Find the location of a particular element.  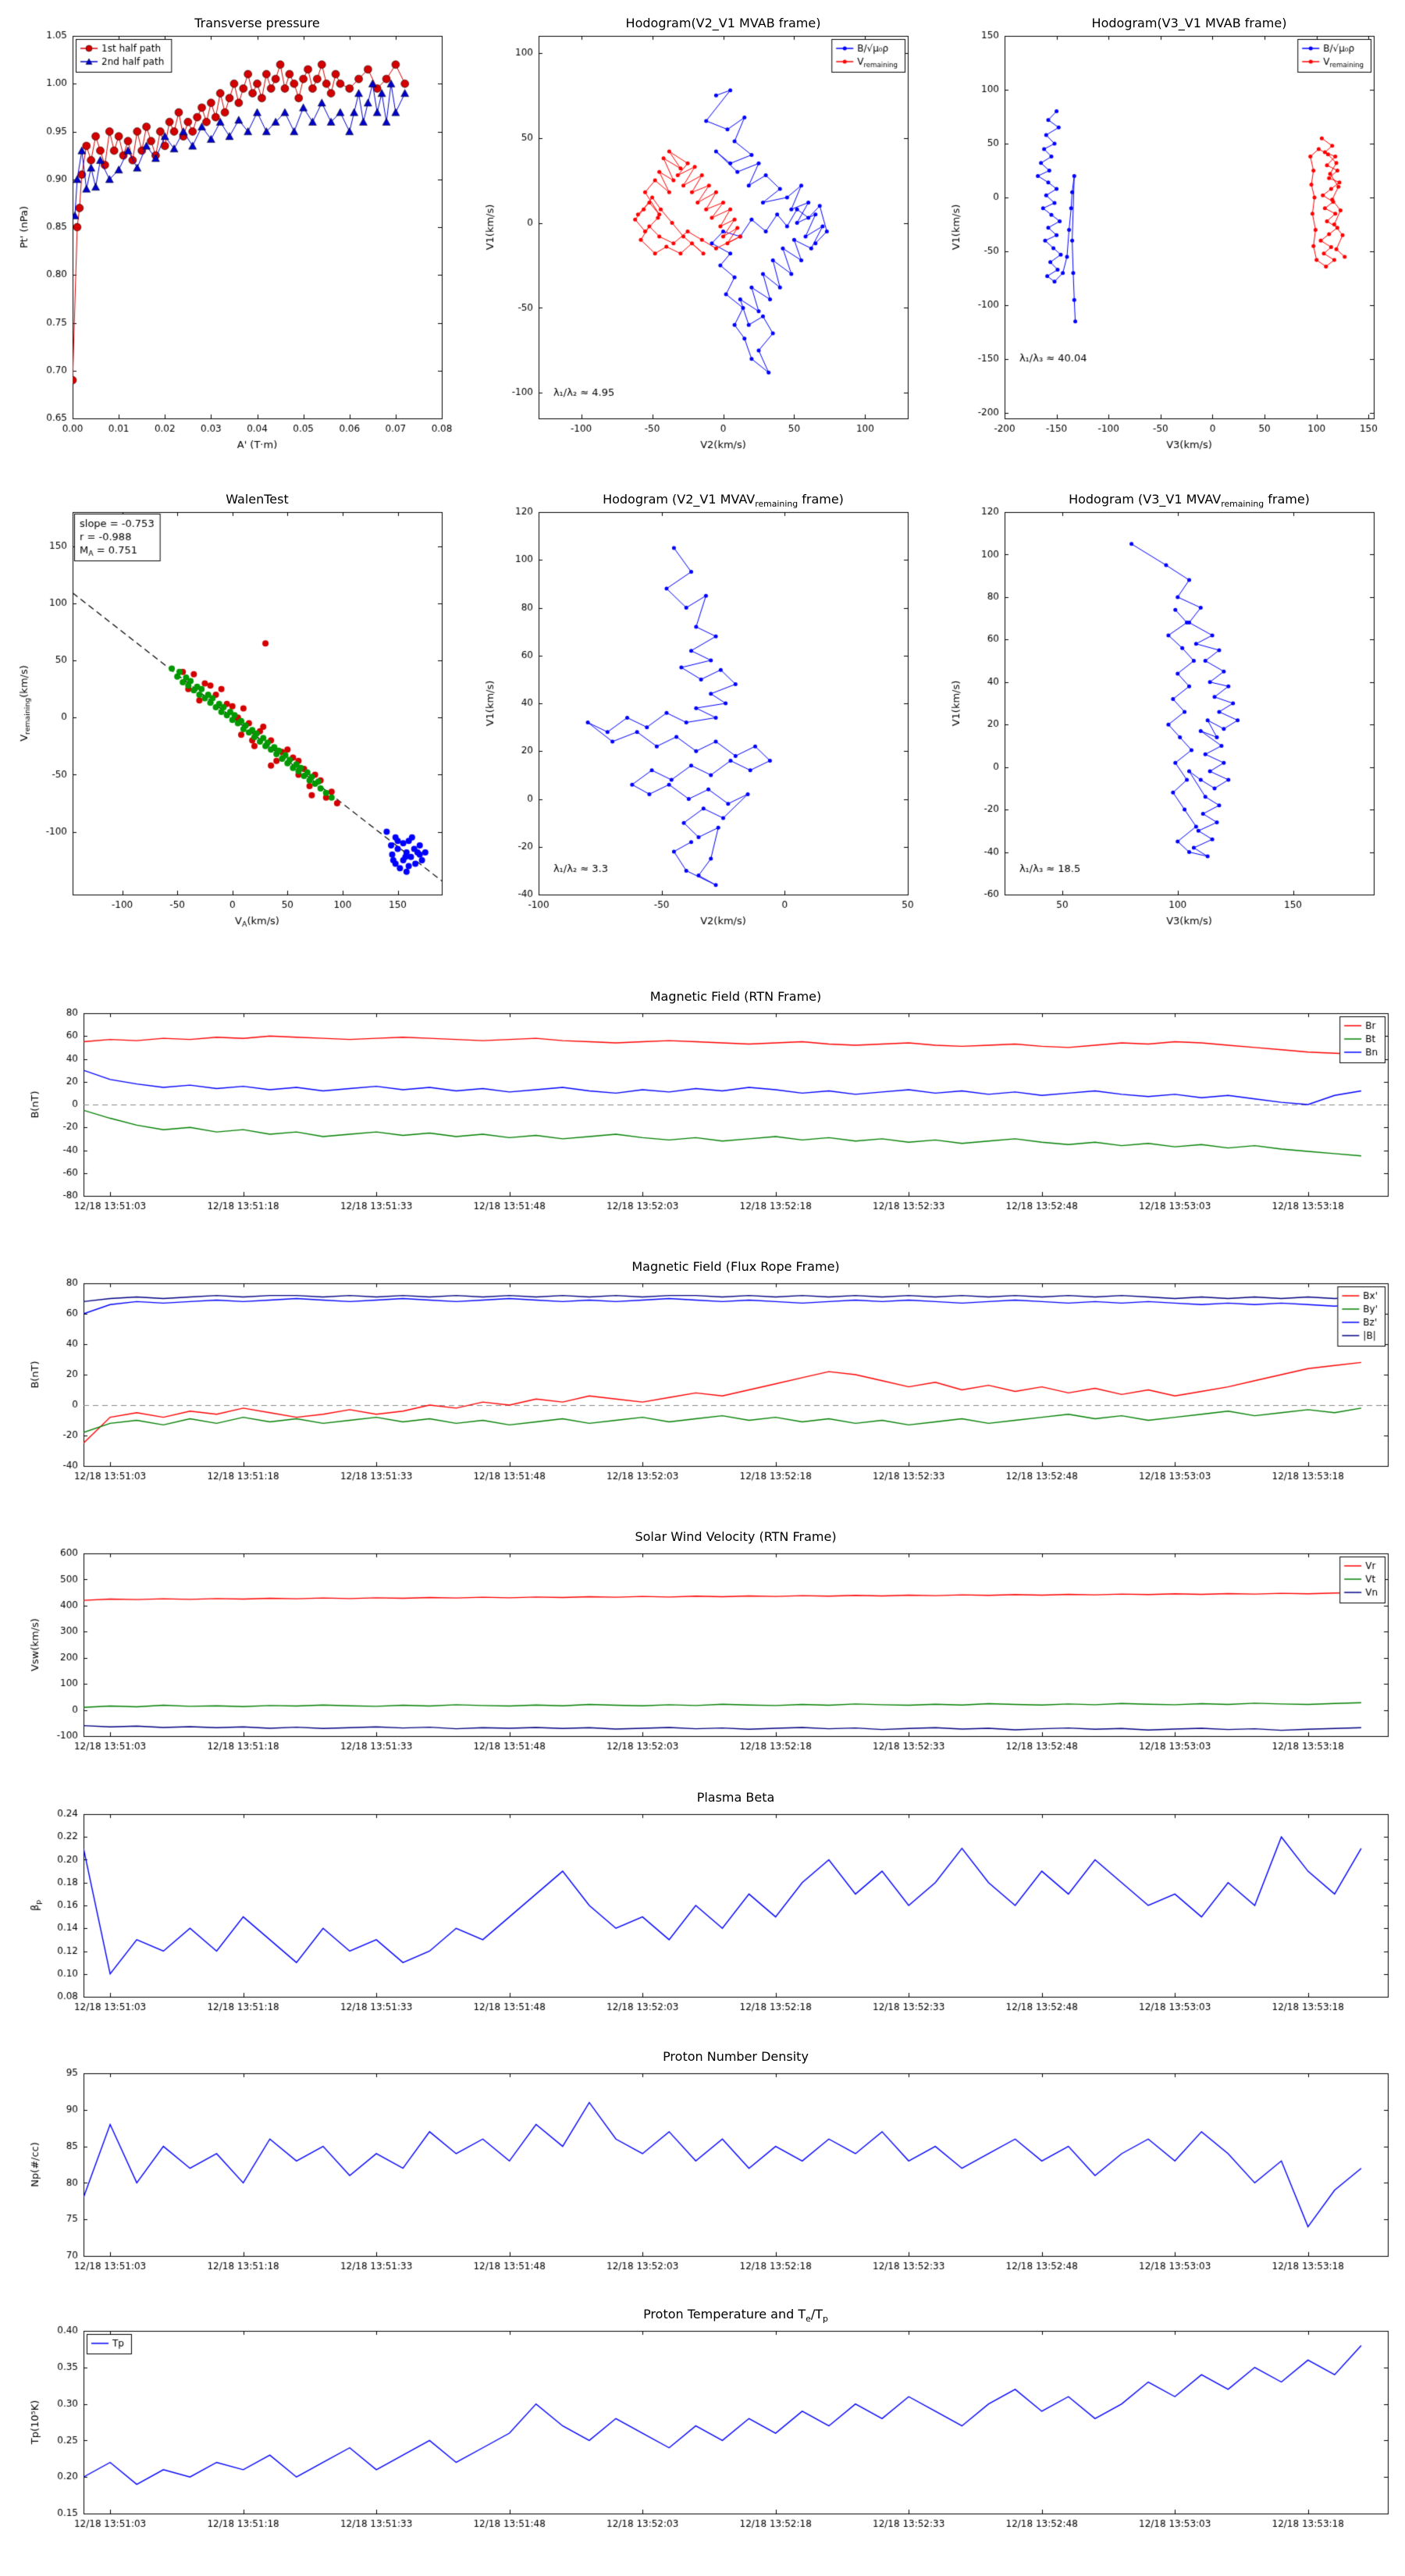

proton-number-density-canvas is located at coordinates (703, 2168).